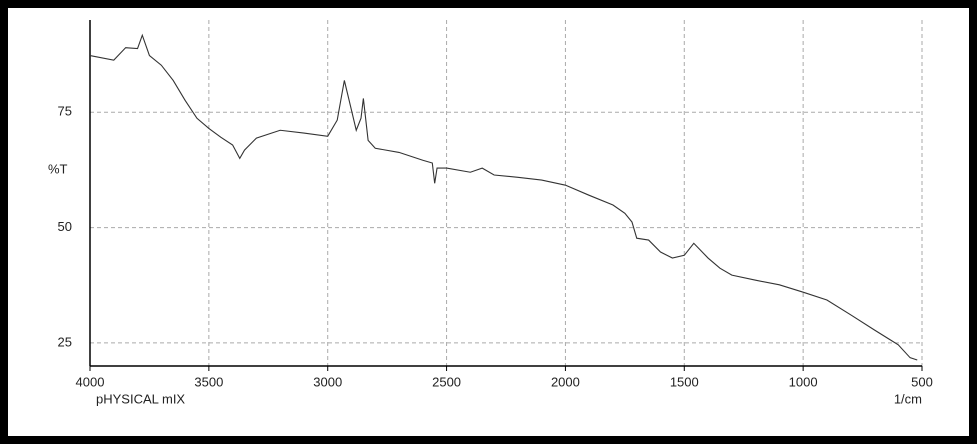  Describe the element at coordinates (803, 381) in the screenshot. I see `x-tick-label: 1000` at that location.